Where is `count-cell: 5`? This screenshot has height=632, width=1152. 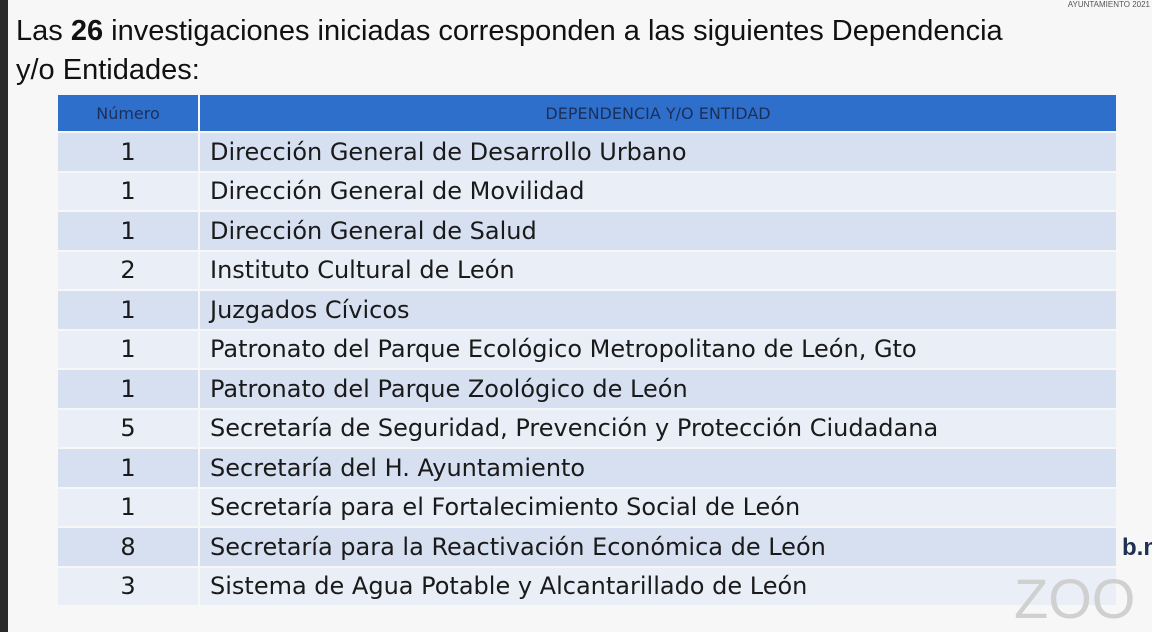
count-cell: 5 is located at coordinates (129, 428).